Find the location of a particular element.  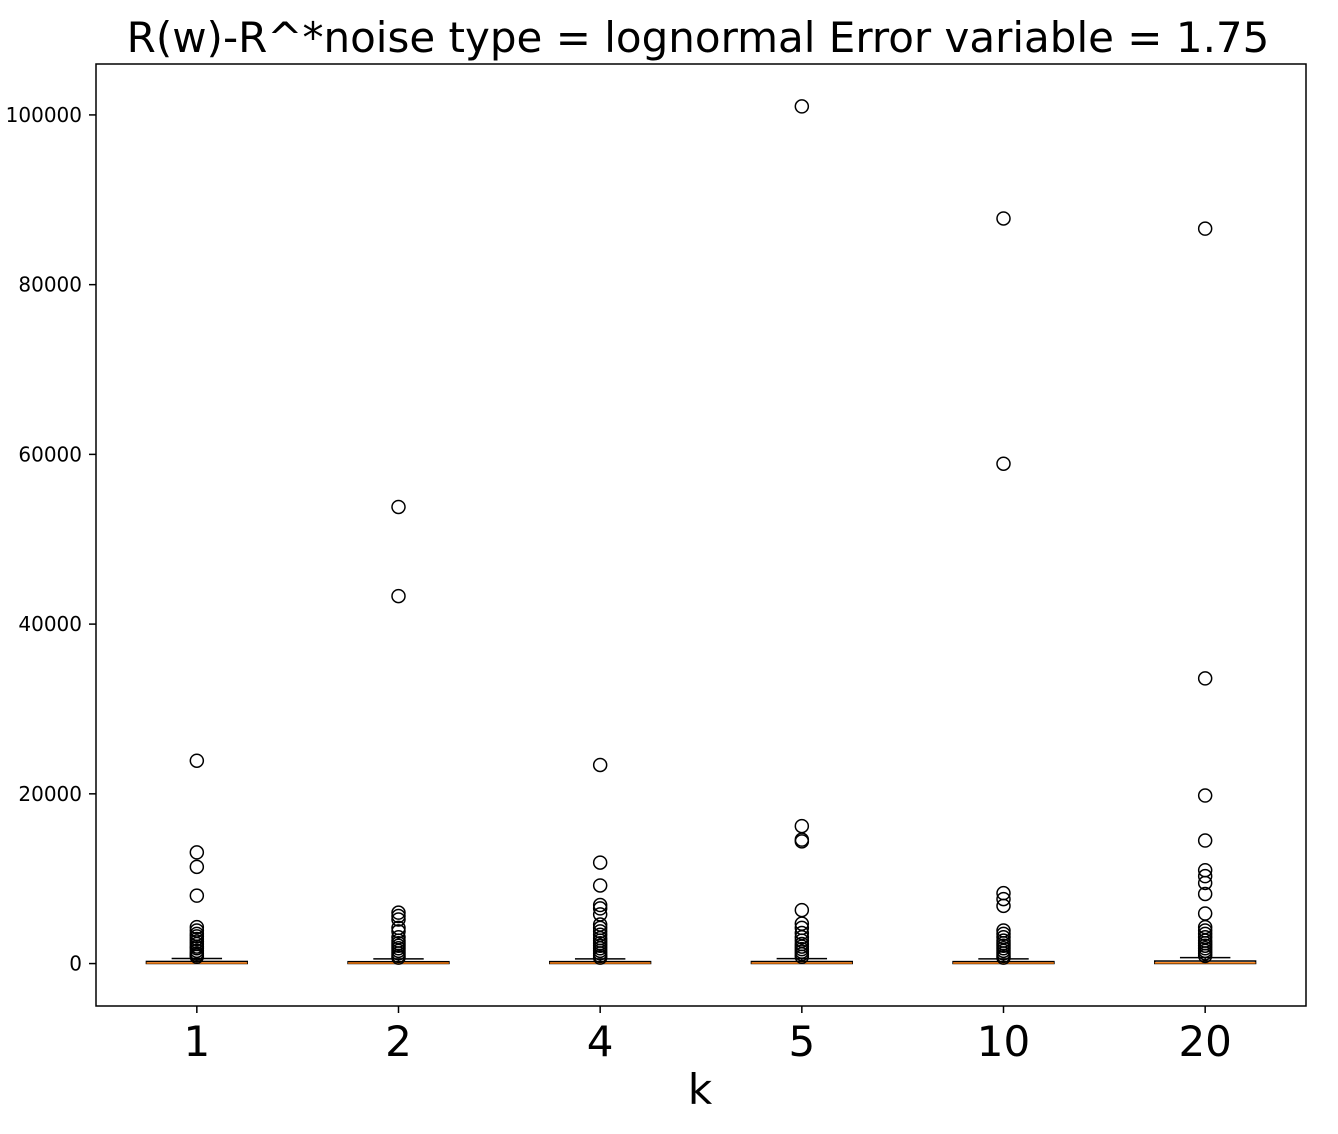

x-tick-label: 1 is located at coordinates (196, 1041).